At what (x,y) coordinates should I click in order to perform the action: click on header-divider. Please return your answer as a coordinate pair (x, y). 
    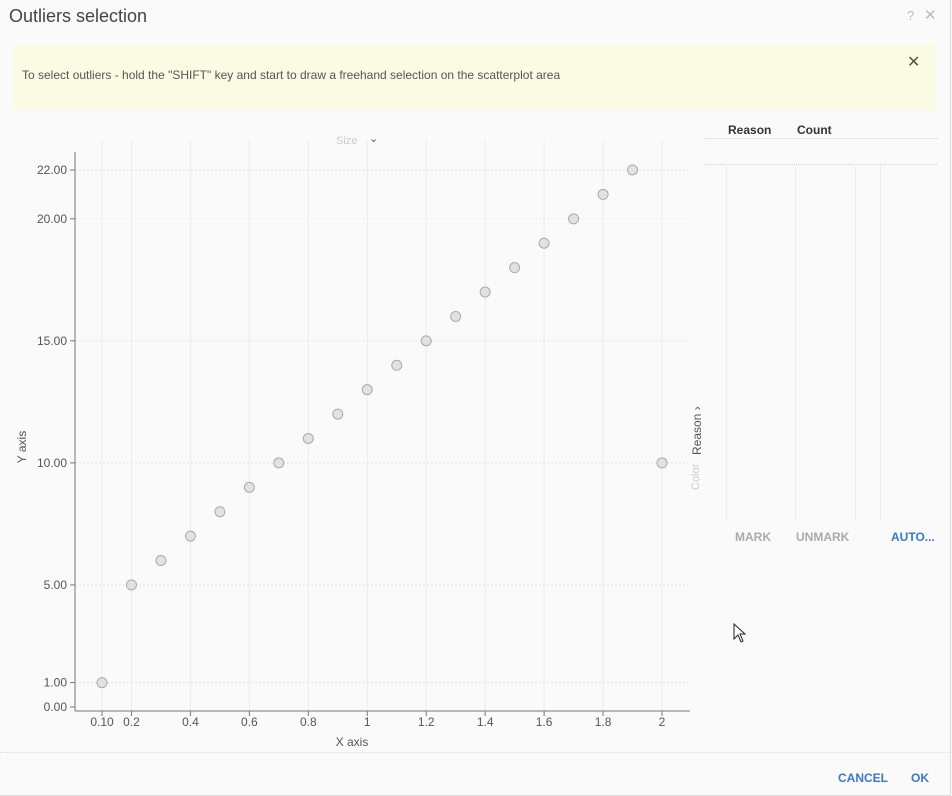
    Looking at the image, I should click on (821, 138).